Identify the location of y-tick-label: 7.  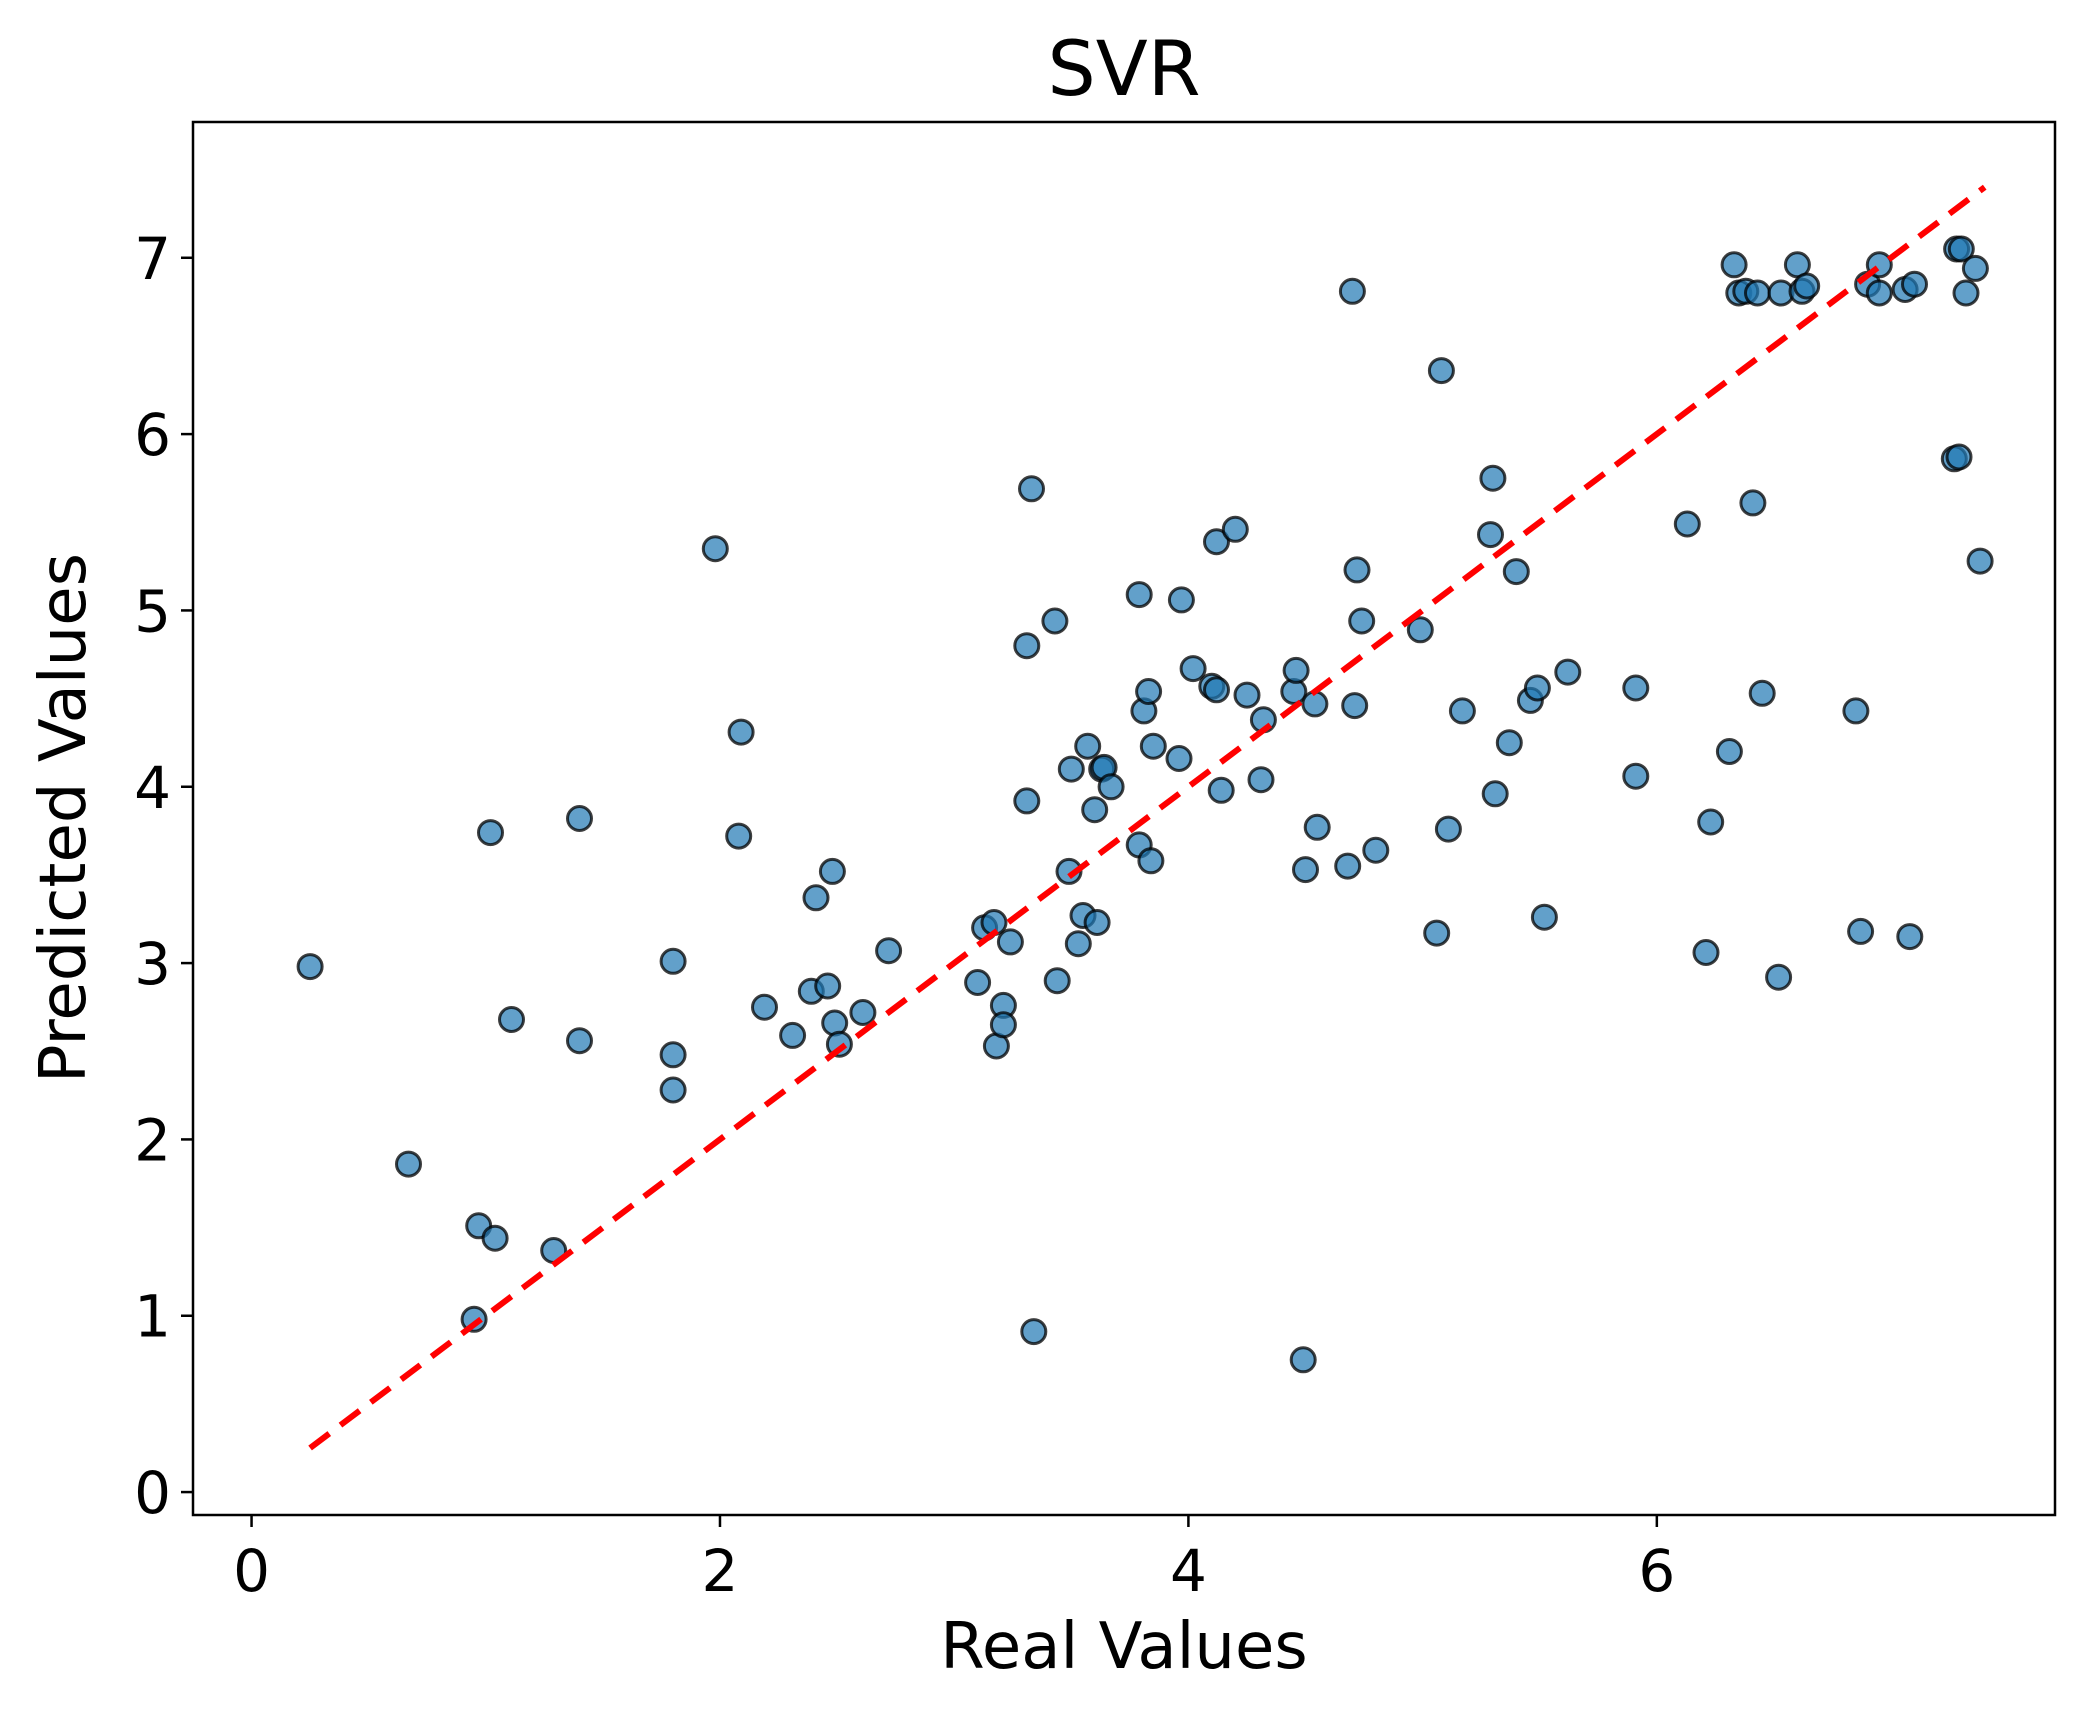
(152, 259).